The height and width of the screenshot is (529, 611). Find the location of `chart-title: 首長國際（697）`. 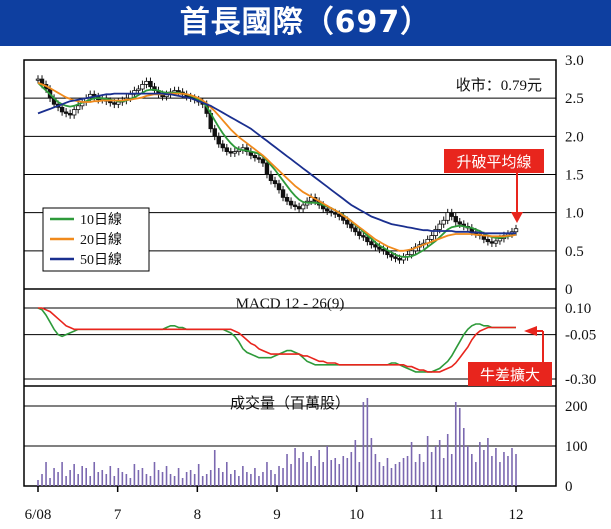

chart-title: 首長國際（697） is located at coordinates (305, 22).